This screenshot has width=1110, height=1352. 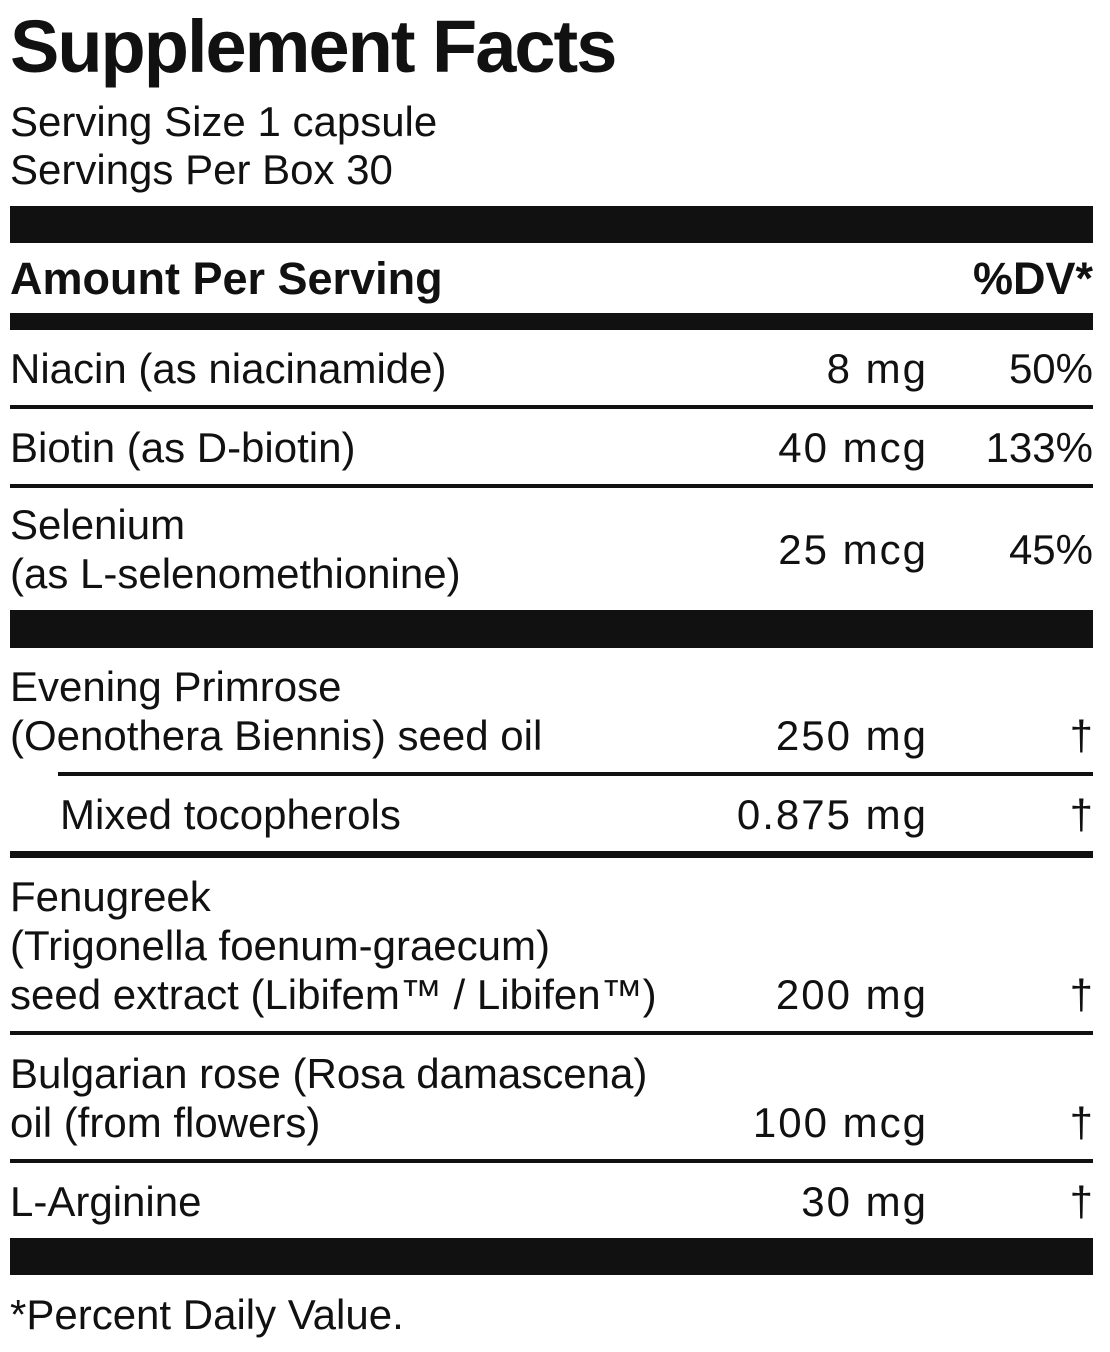 I want to click on ingredient-amount: 200 mg, so click(x=851, y=994).